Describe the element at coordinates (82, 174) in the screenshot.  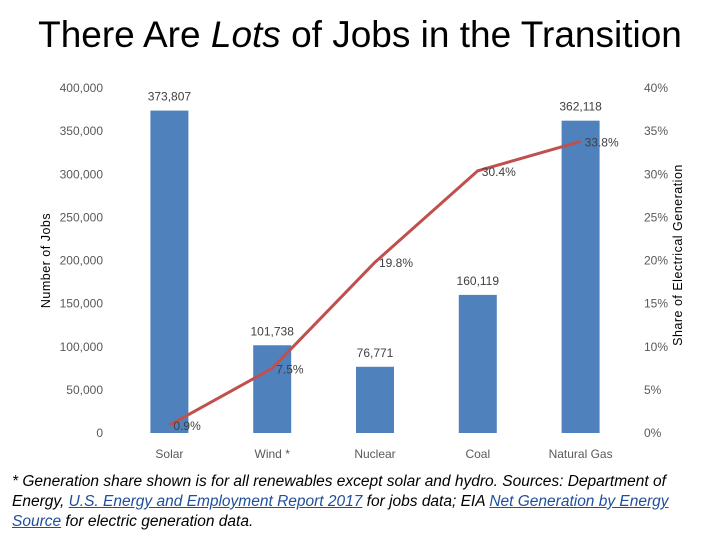
I see `y-tick-label: 300,000` at that location.